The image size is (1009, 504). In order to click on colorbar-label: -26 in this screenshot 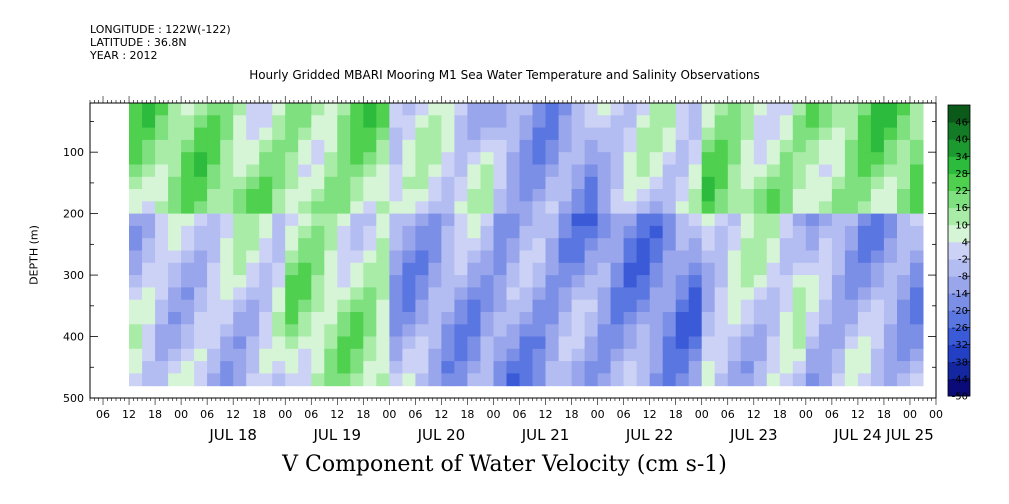, I will do `click(960, 328)`.